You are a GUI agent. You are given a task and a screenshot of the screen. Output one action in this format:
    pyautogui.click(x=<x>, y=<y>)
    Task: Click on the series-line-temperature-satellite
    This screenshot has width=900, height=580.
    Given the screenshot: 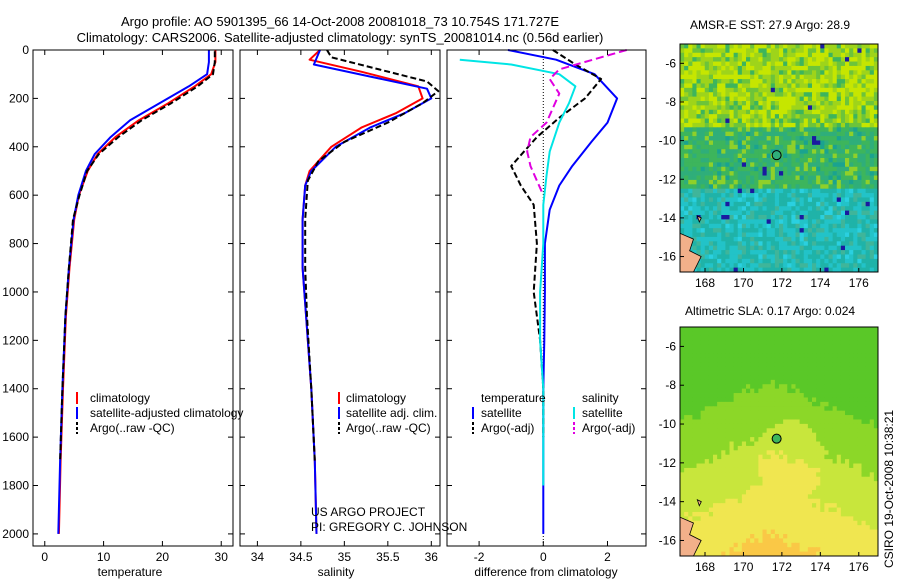 What is the action you would take?
    pyautogui.click(x=563, y=291)
    